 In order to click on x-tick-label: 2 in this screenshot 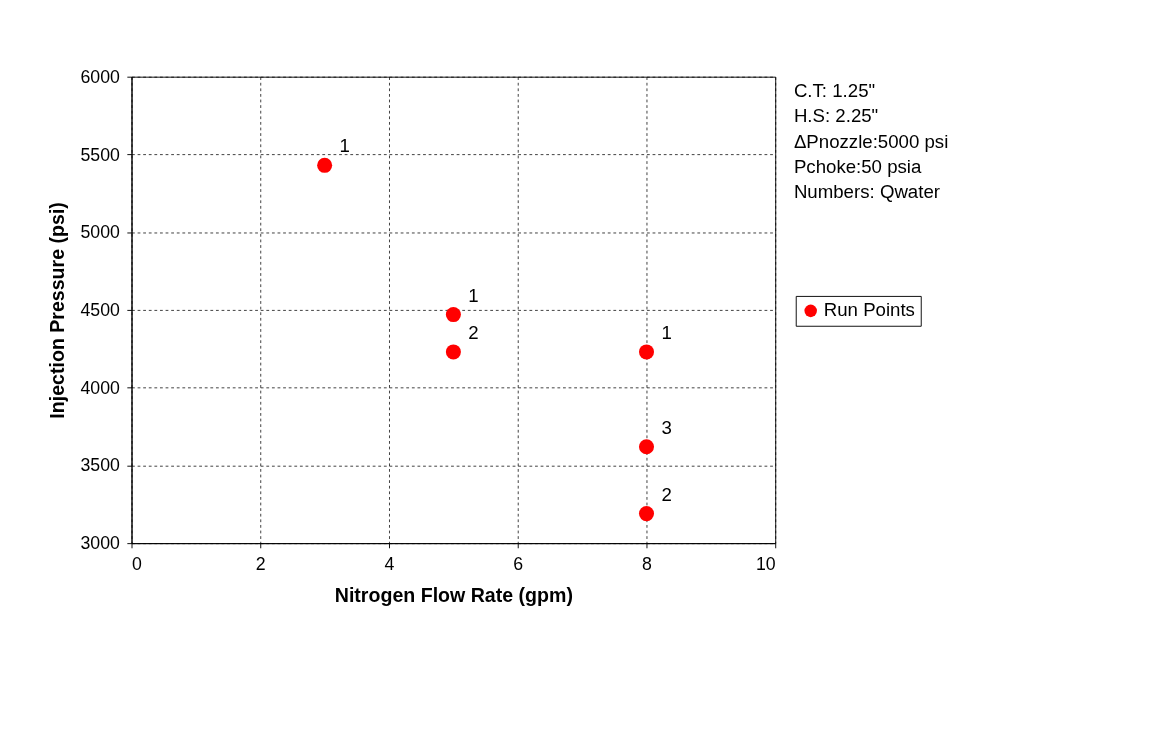, I will do `click(260, 563)`.